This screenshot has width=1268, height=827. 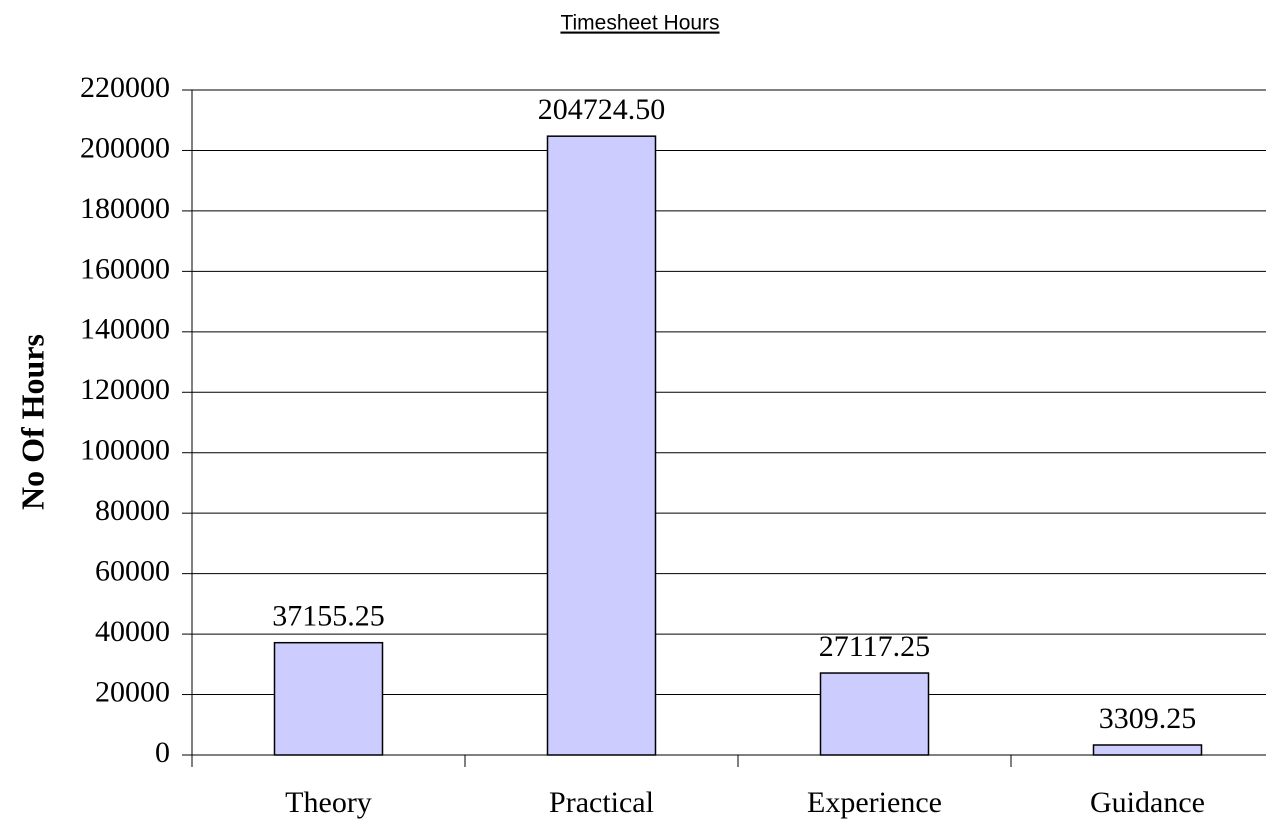 I want to click on y-tick-label: 180000, so click(x=125, y=208).